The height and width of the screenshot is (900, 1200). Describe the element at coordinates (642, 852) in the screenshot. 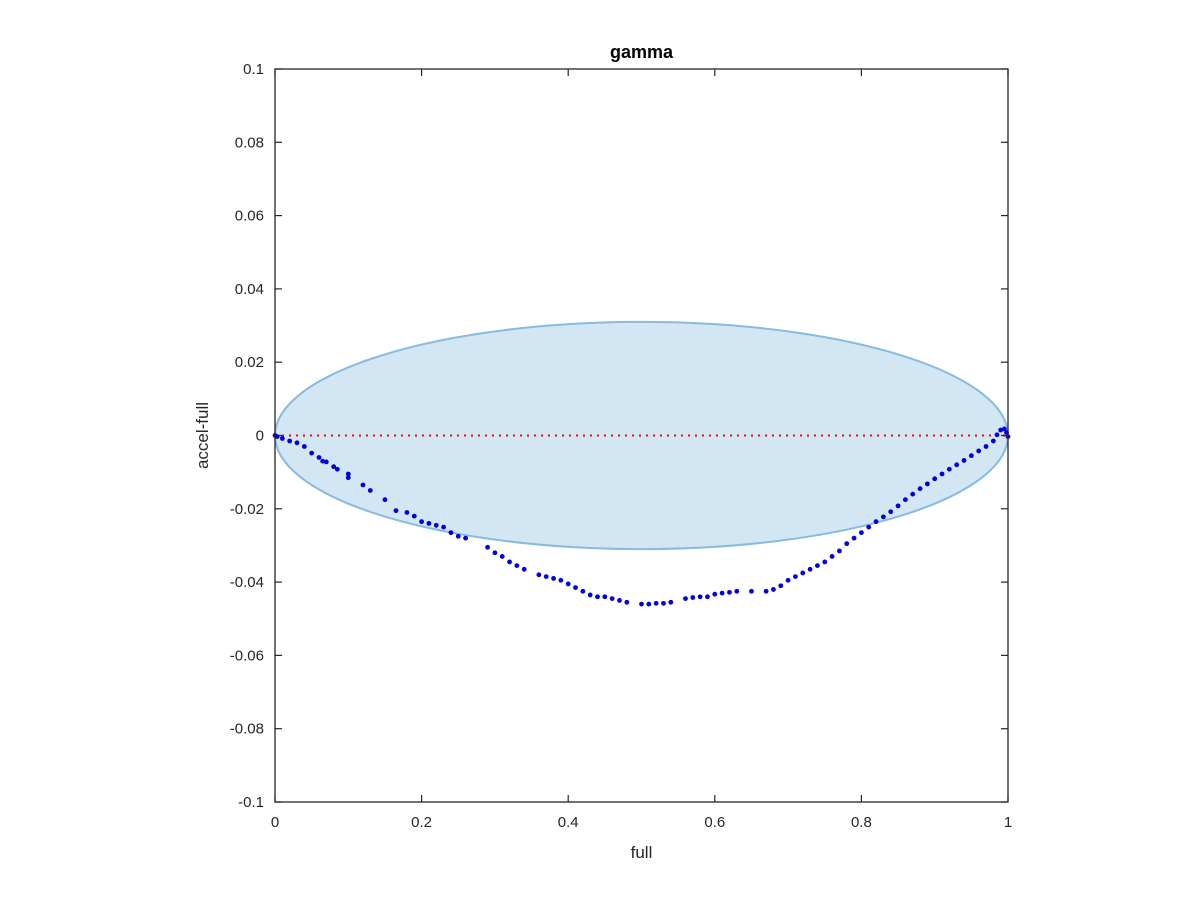

I see `x-axis-label: full` at that location.